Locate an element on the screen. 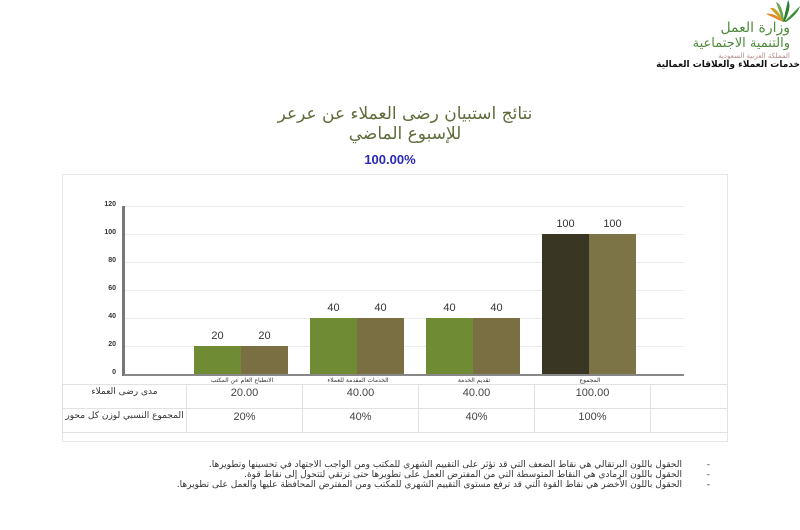 This screenshot has width=800, height=530. chart-title-line2: للإسبوع الماضي is located at coordinates (405, 134).